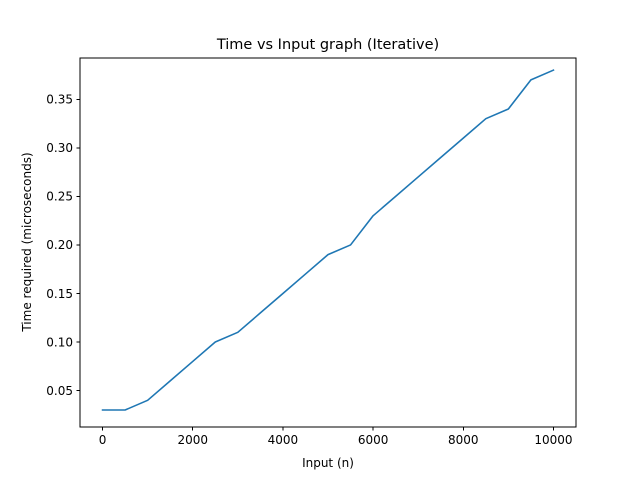 The height and width of the screenshot is (480, 640). I want to click on y-tick-label: 0.25, so click(59, 197).